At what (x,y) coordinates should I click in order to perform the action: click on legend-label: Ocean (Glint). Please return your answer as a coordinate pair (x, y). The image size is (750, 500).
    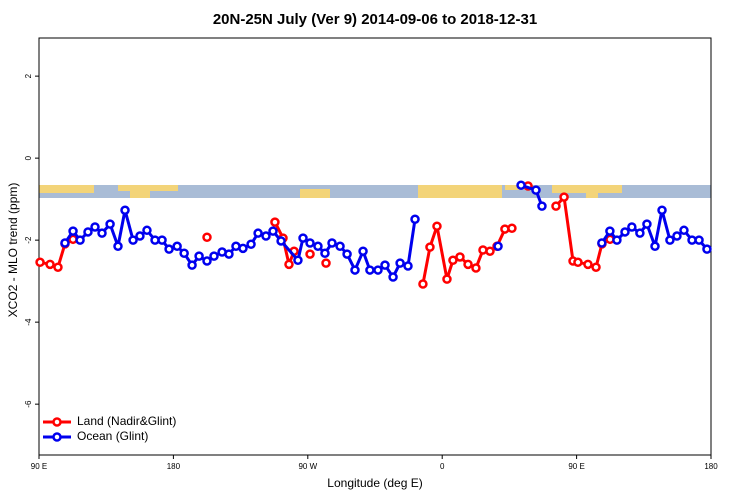
    Looking at the image, I should click on (112, 436).